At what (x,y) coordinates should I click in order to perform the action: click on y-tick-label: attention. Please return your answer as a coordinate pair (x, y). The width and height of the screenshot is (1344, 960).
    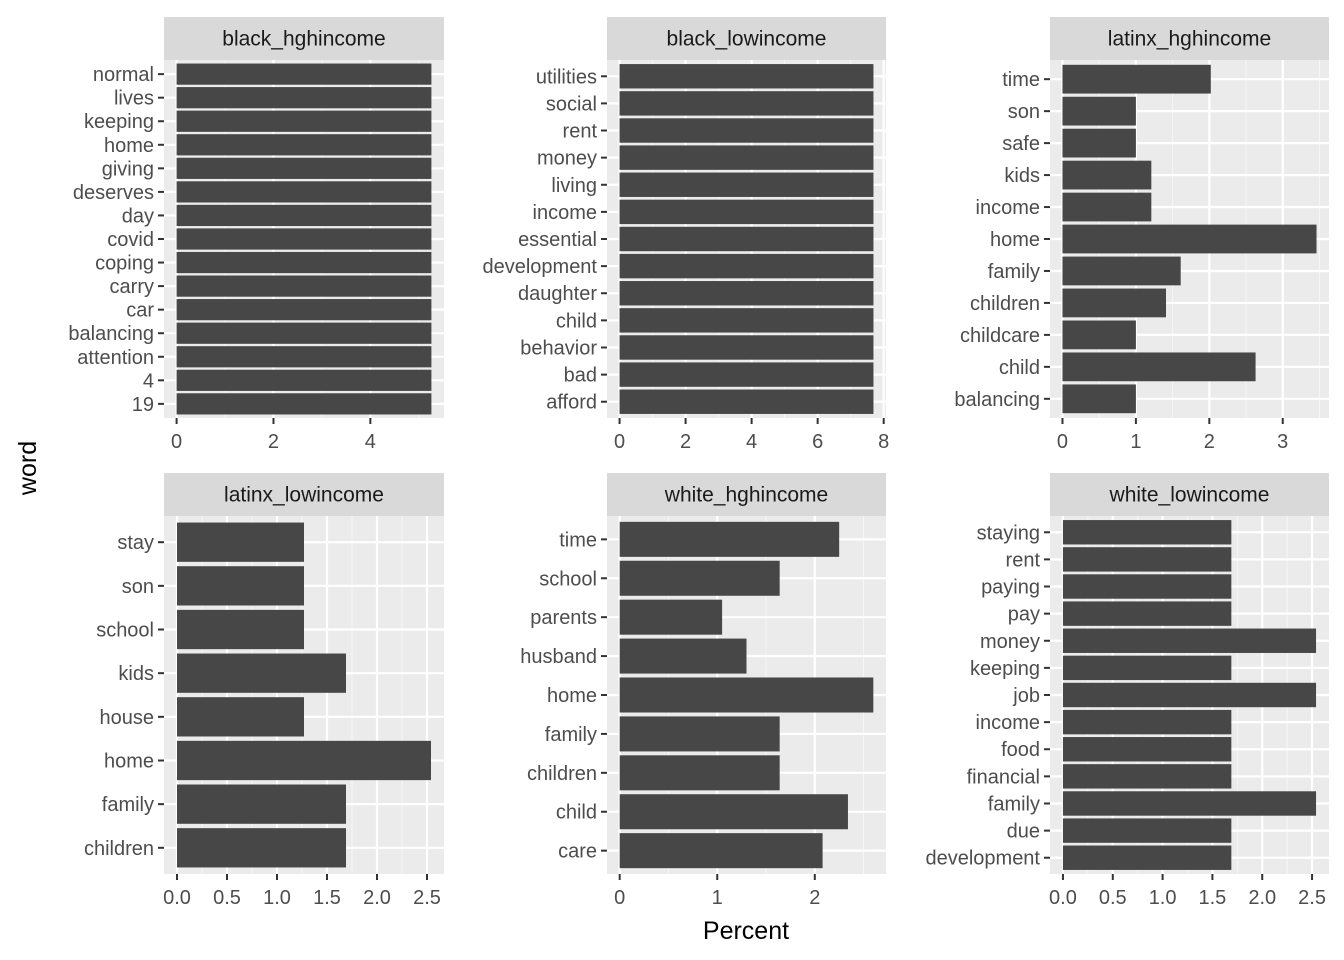
    Looking at the image, I should click on (115, 358).